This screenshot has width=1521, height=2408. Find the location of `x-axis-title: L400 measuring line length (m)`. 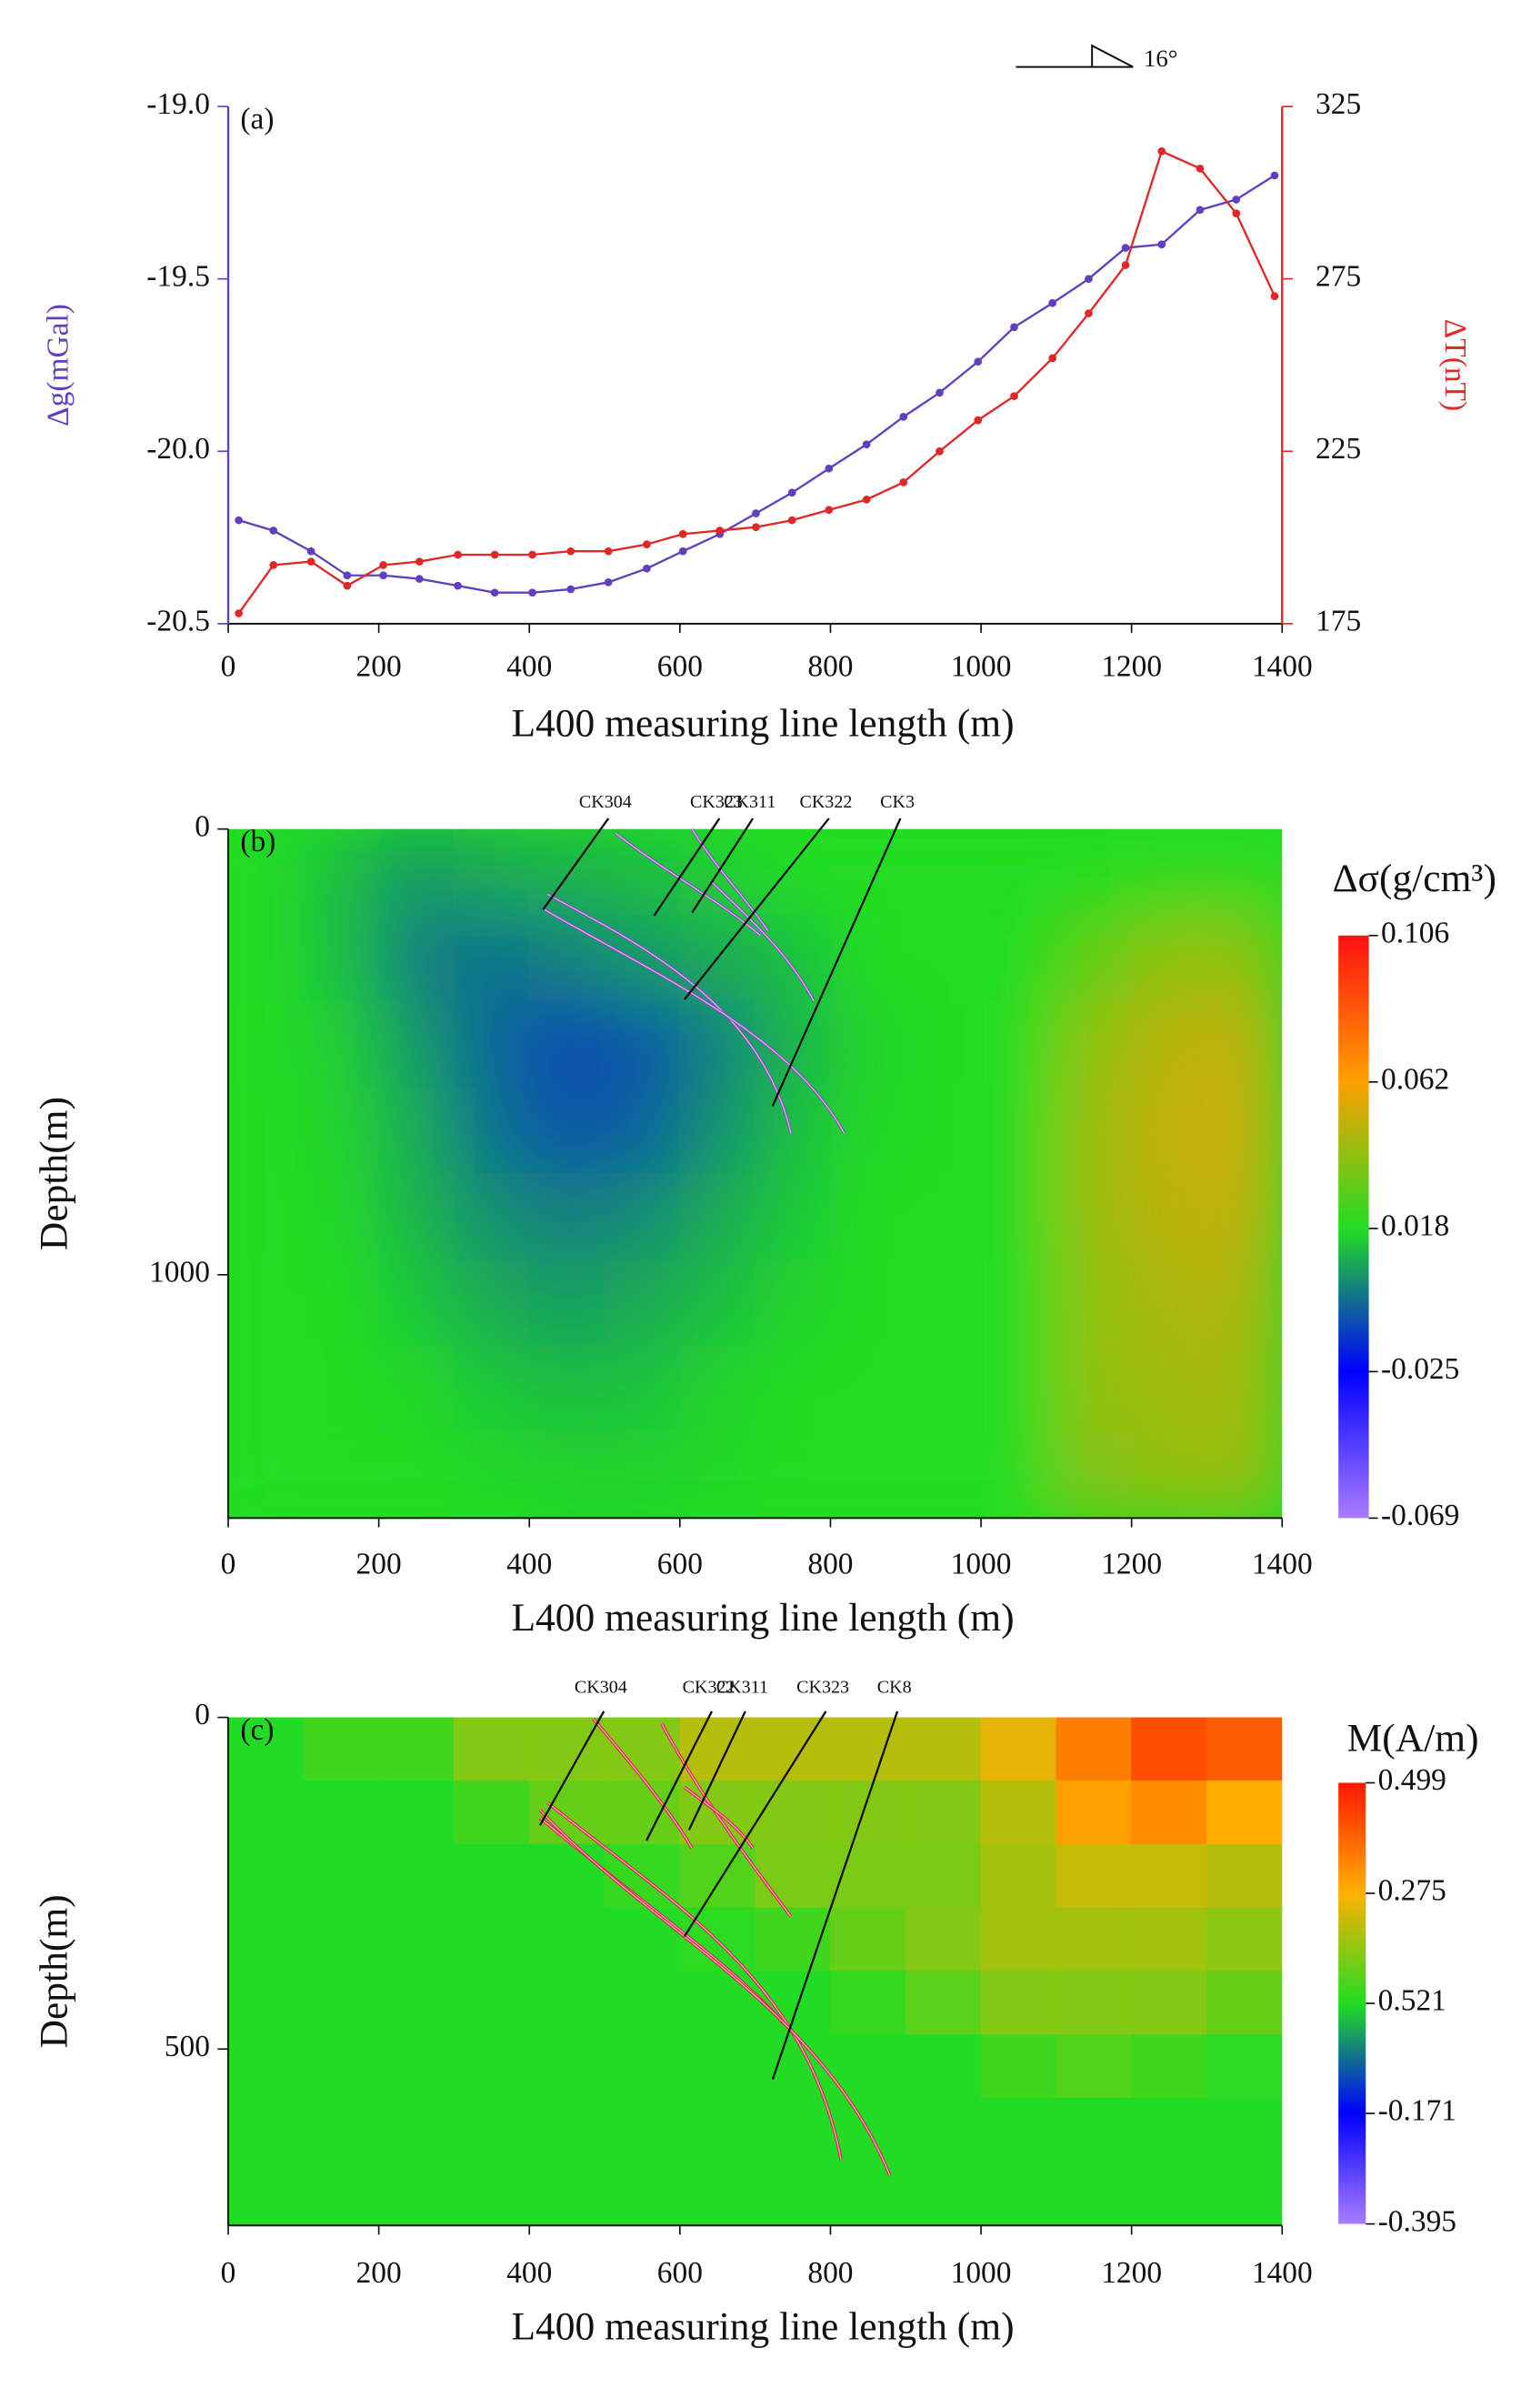

x-axis-title: L400 measuring line length (m) is located at coordinates (762, 2327).